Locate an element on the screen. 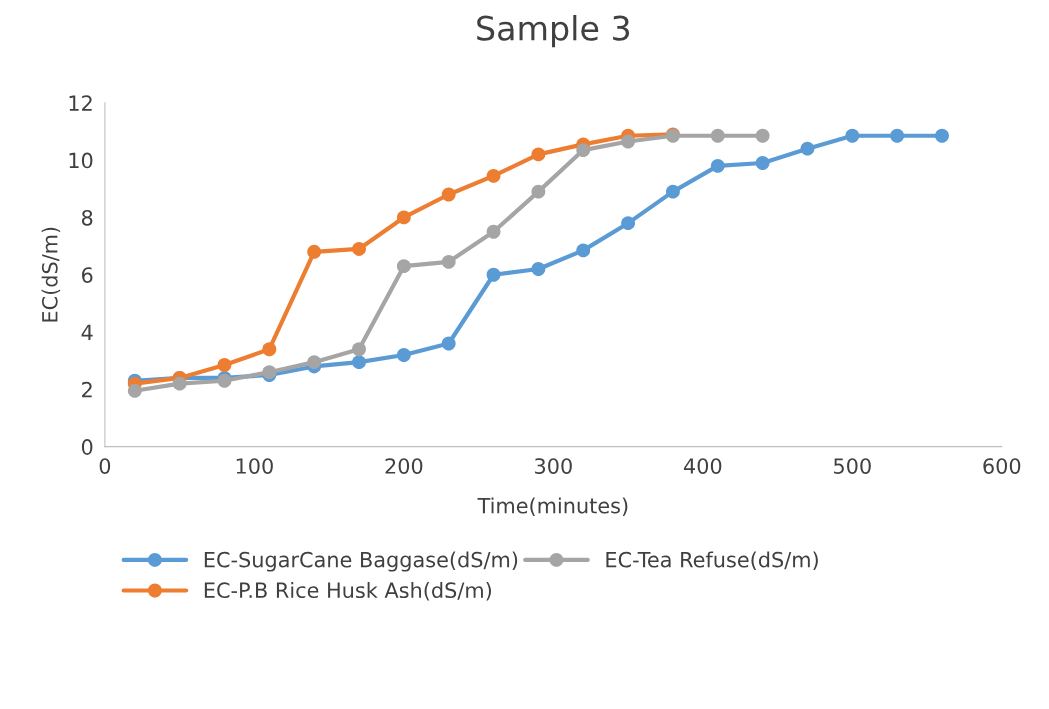 Image resolution: width=1049 pixels, height=709 pixels. y-tick-label: 4 is located at coordinates (87, 332).